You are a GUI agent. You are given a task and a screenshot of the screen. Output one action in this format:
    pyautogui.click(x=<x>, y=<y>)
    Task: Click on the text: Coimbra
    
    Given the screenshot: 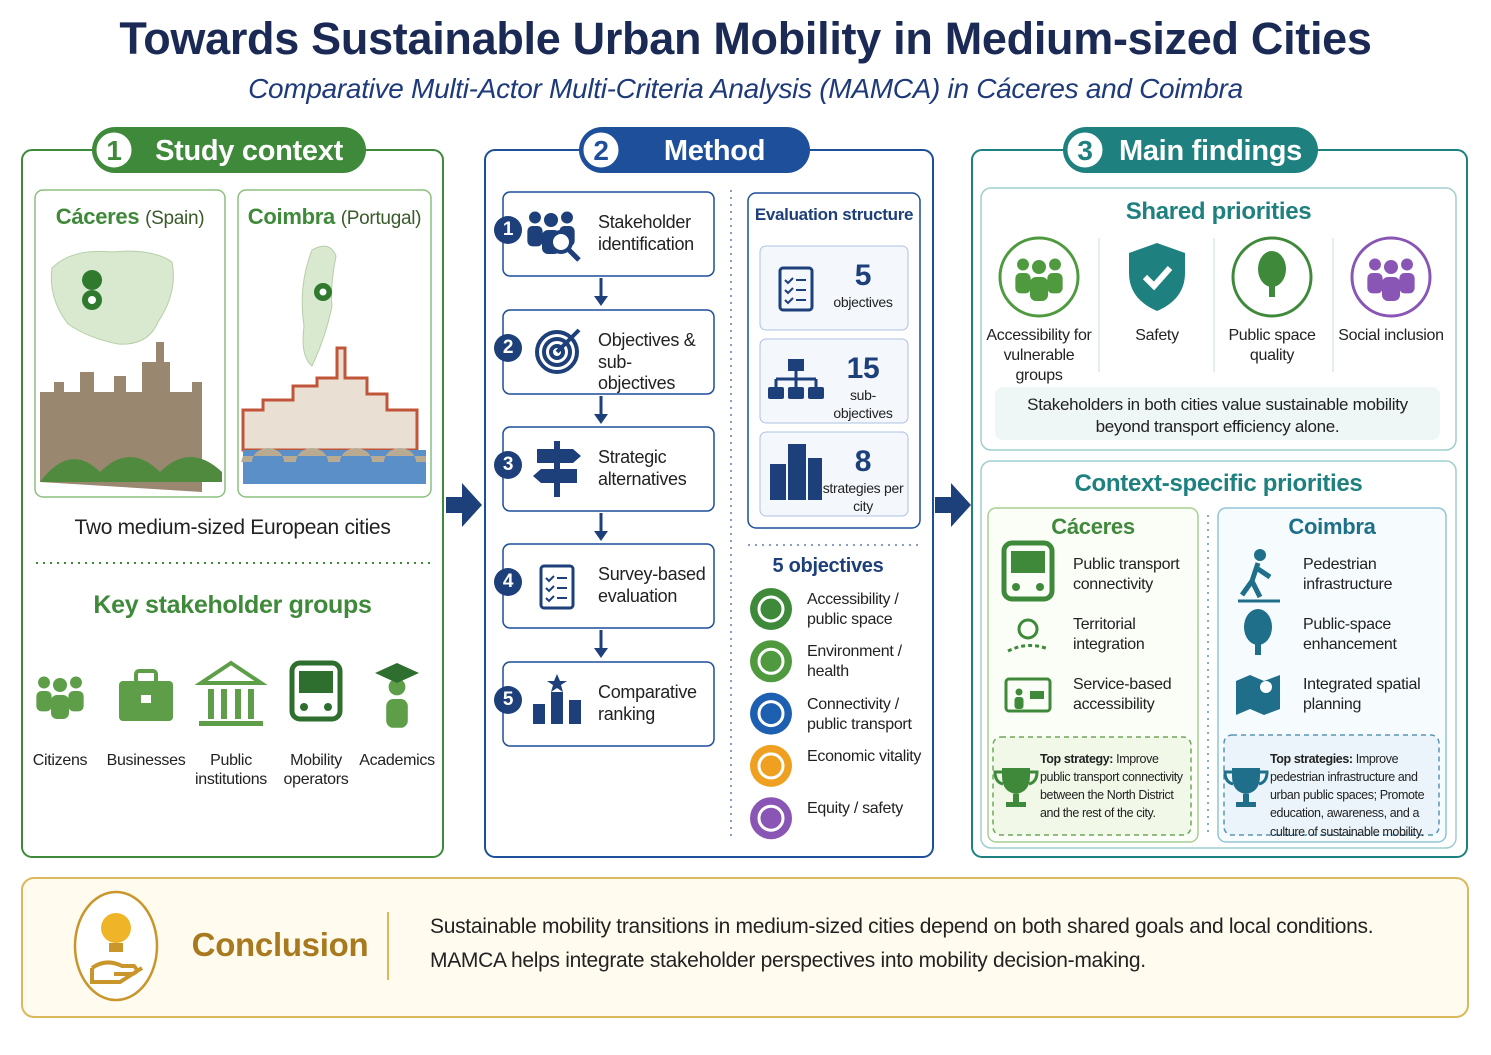 What is the action you would take?
    pyautogui.click(x=291, y=216)
    